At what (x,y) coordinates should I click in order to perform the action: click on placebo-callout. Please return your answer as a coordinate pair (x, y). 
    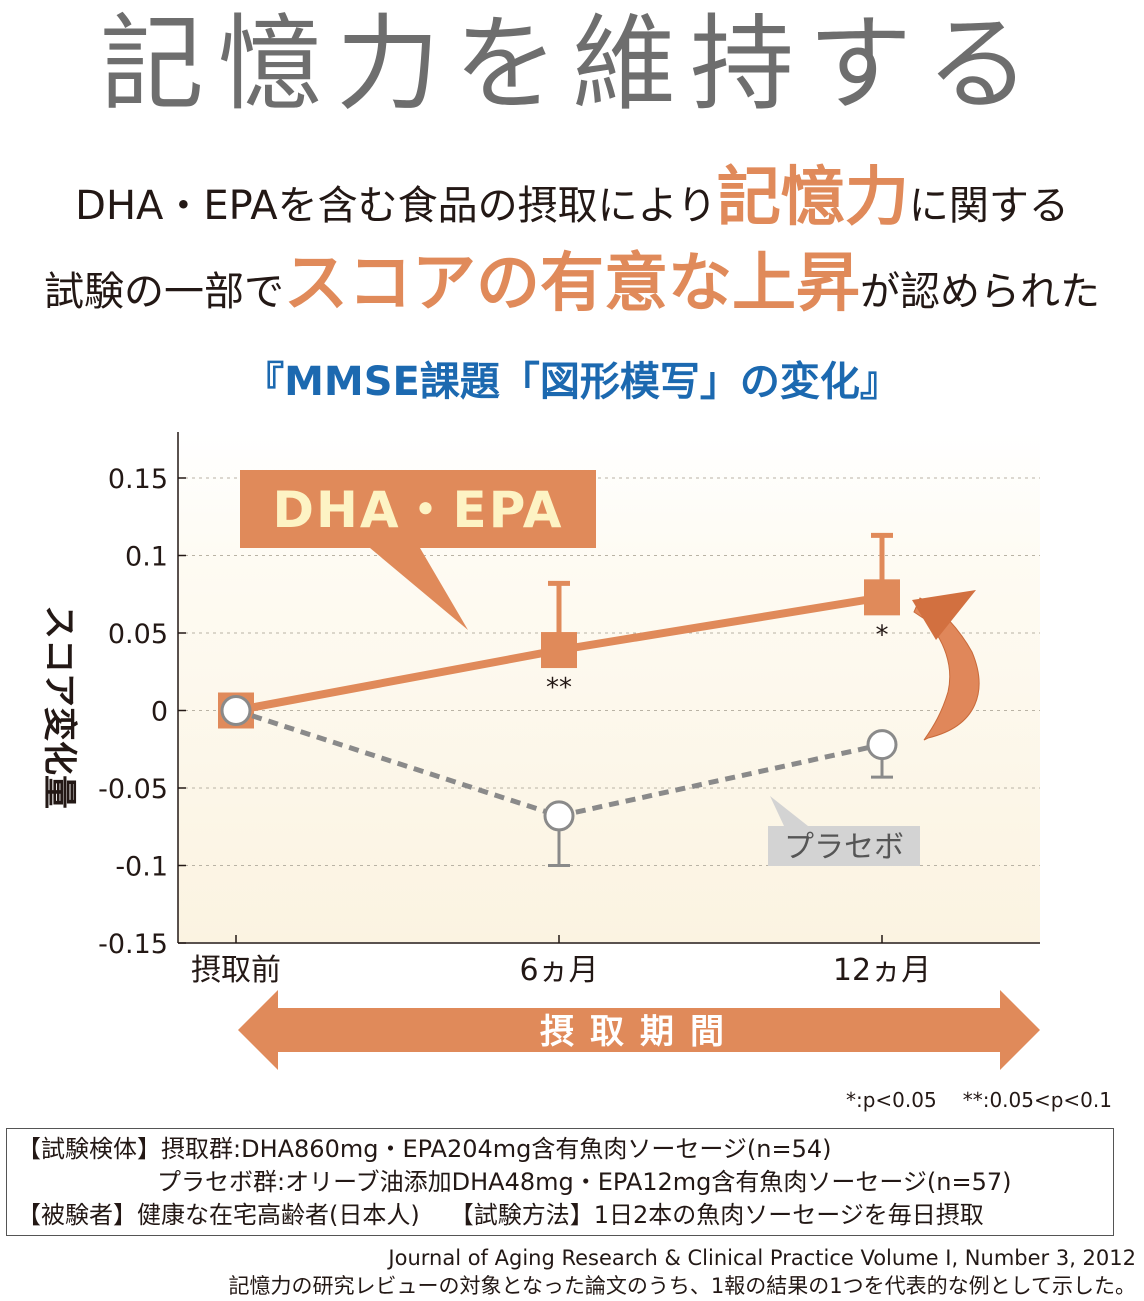
    Looking at the image, I should click on (844, 831).